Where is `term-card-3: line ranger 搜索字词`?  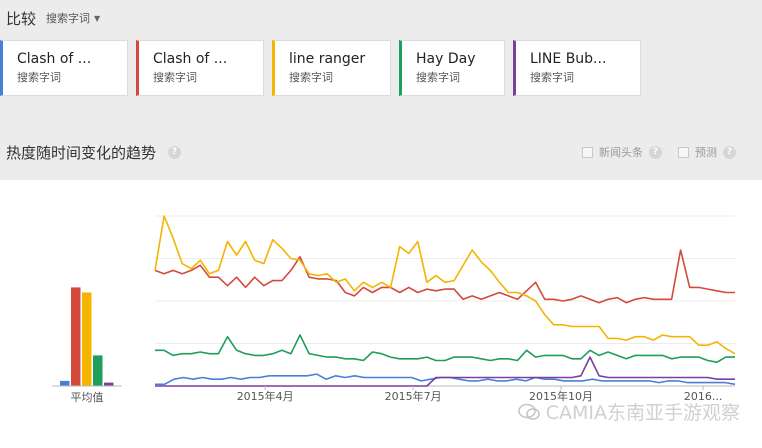 term-card-3: line ranger 搜索字词 is located at coordinates (331, 68).